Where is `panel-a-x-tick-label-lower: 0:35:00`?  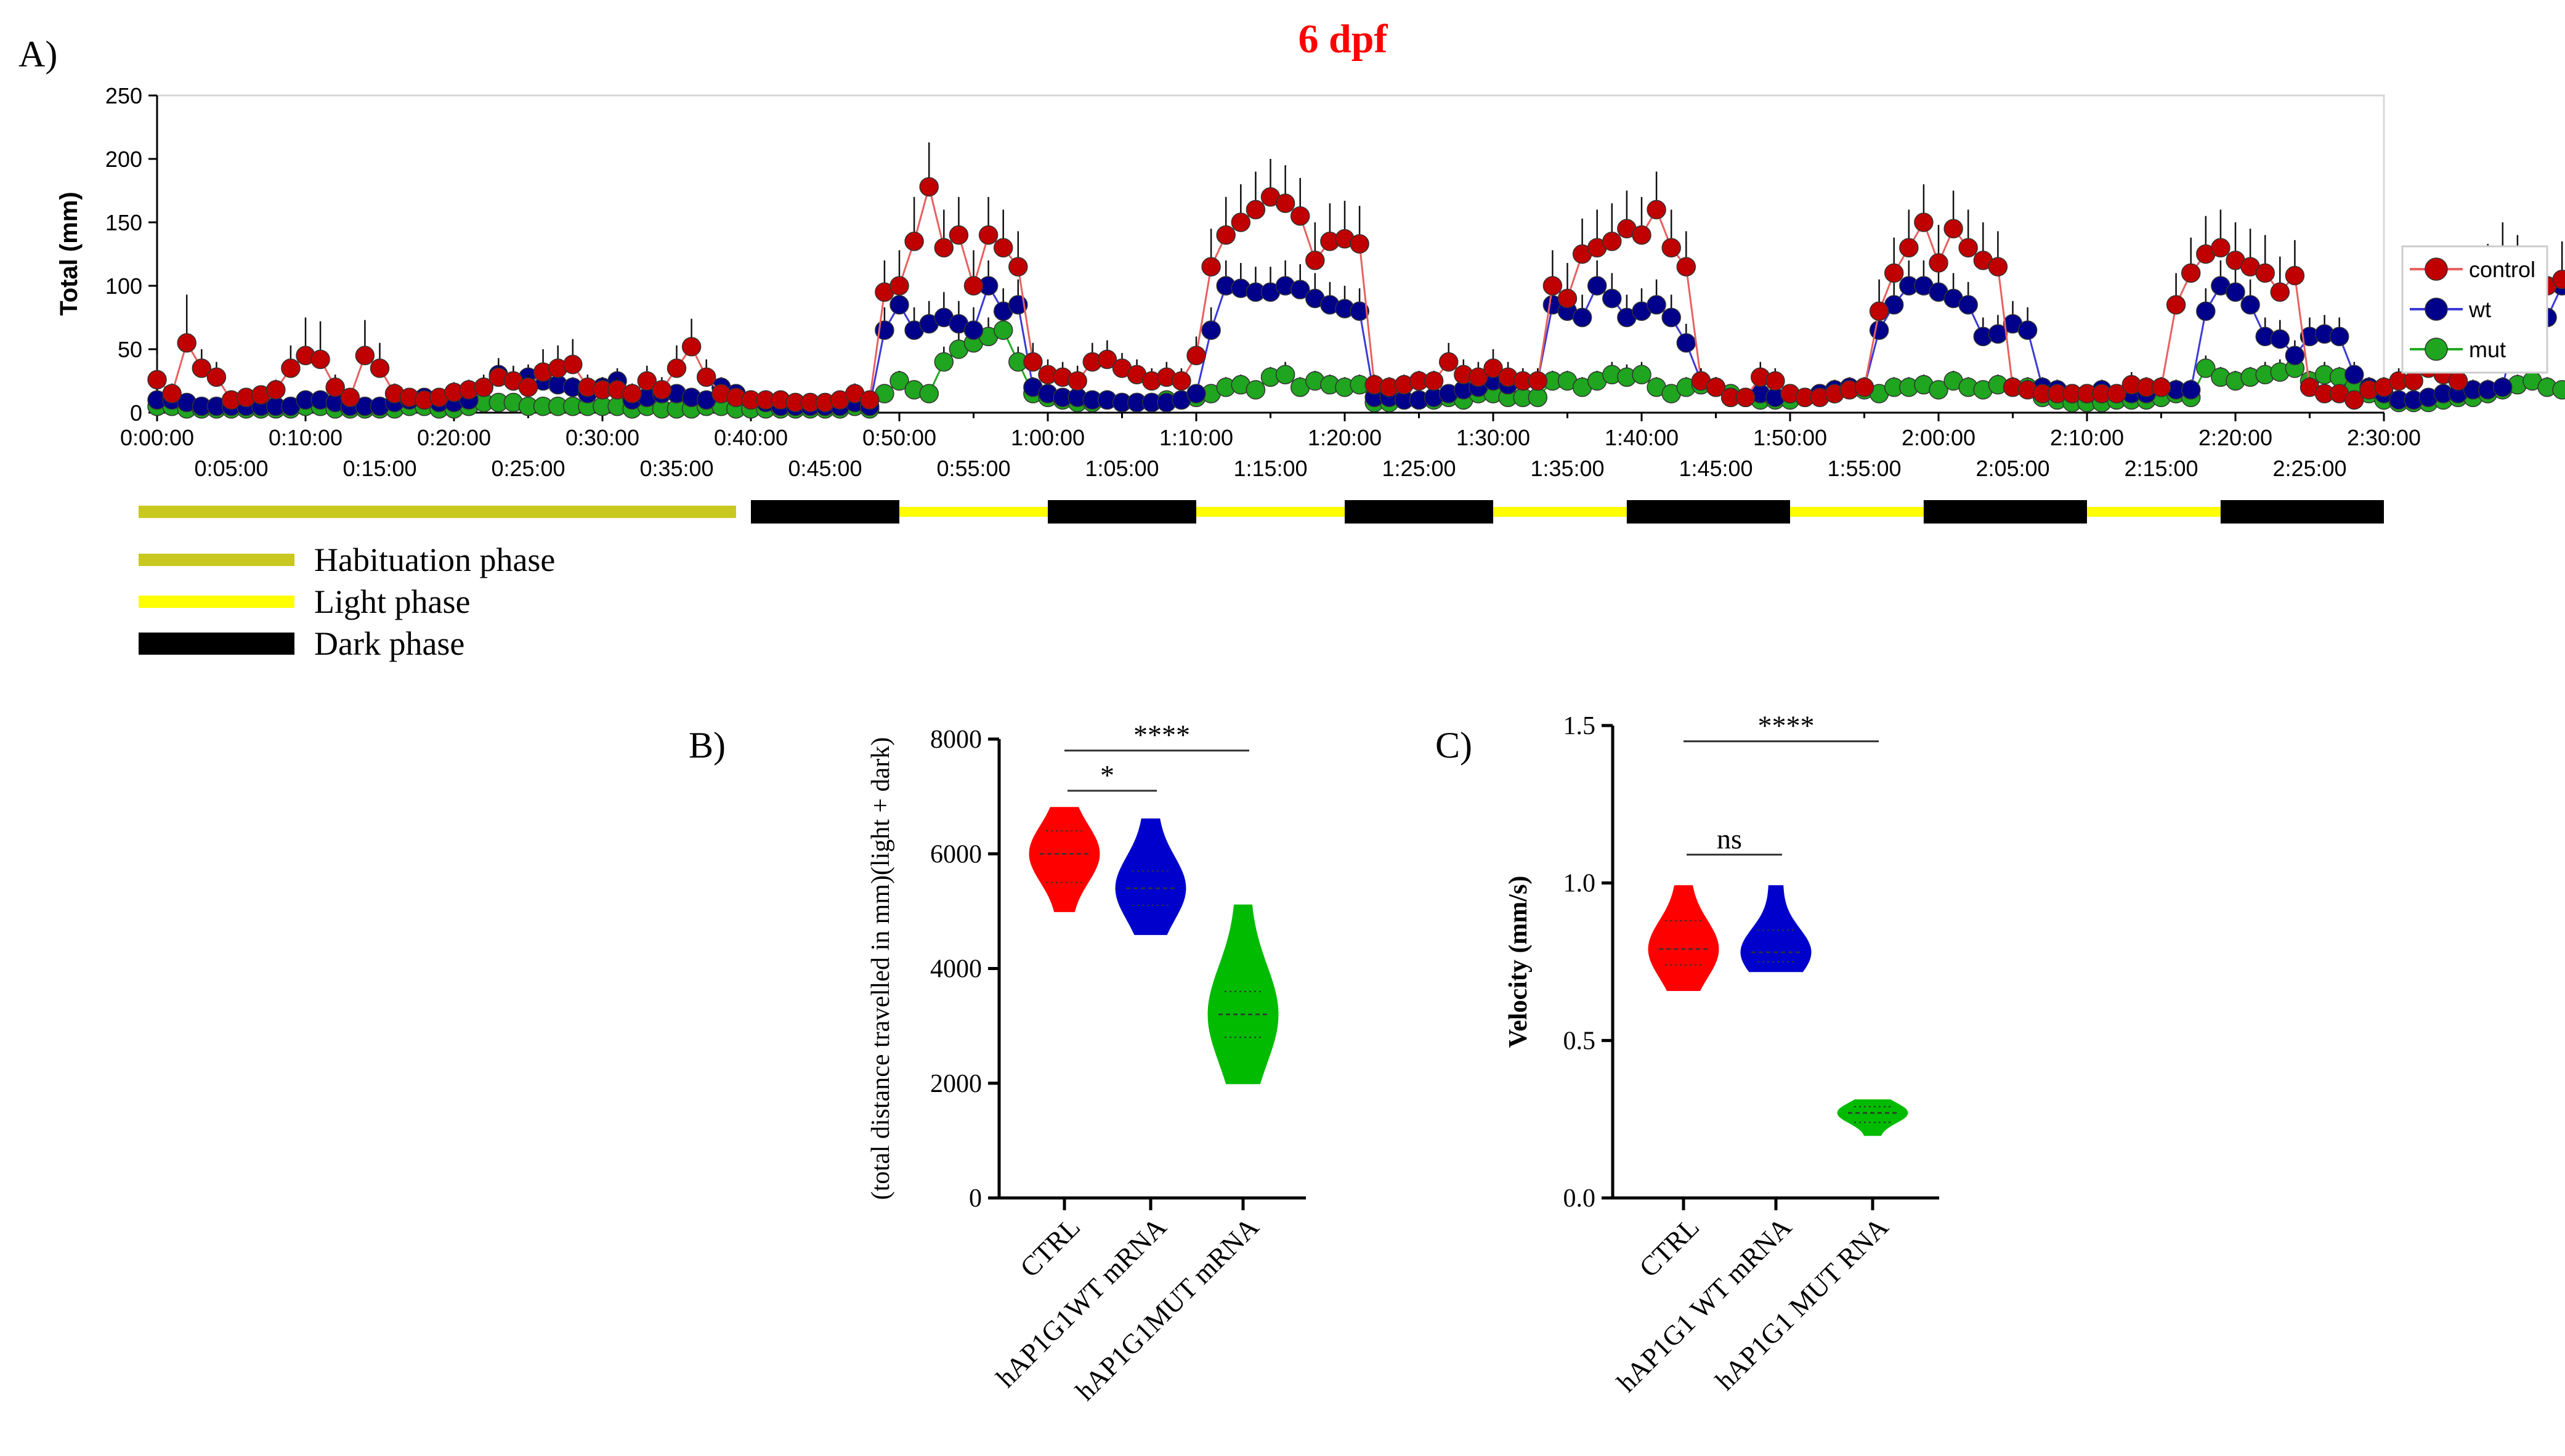
panel-a-x-tick-label-lower: 0:35:00 is located at coordinates (676, 469).